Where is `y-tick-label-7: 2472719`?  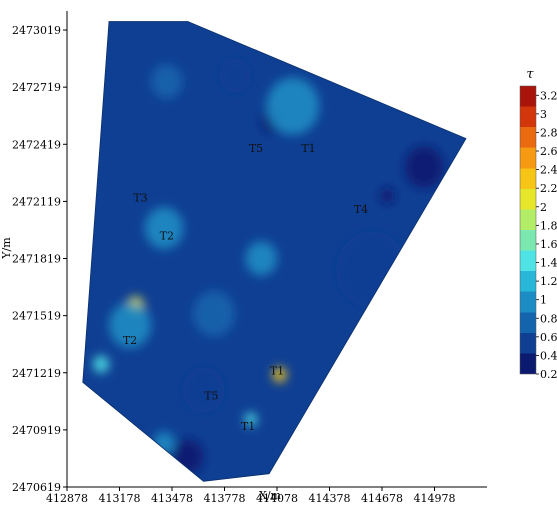 y-tick-label-7: 2472719 is located at coordinates (36, 87).